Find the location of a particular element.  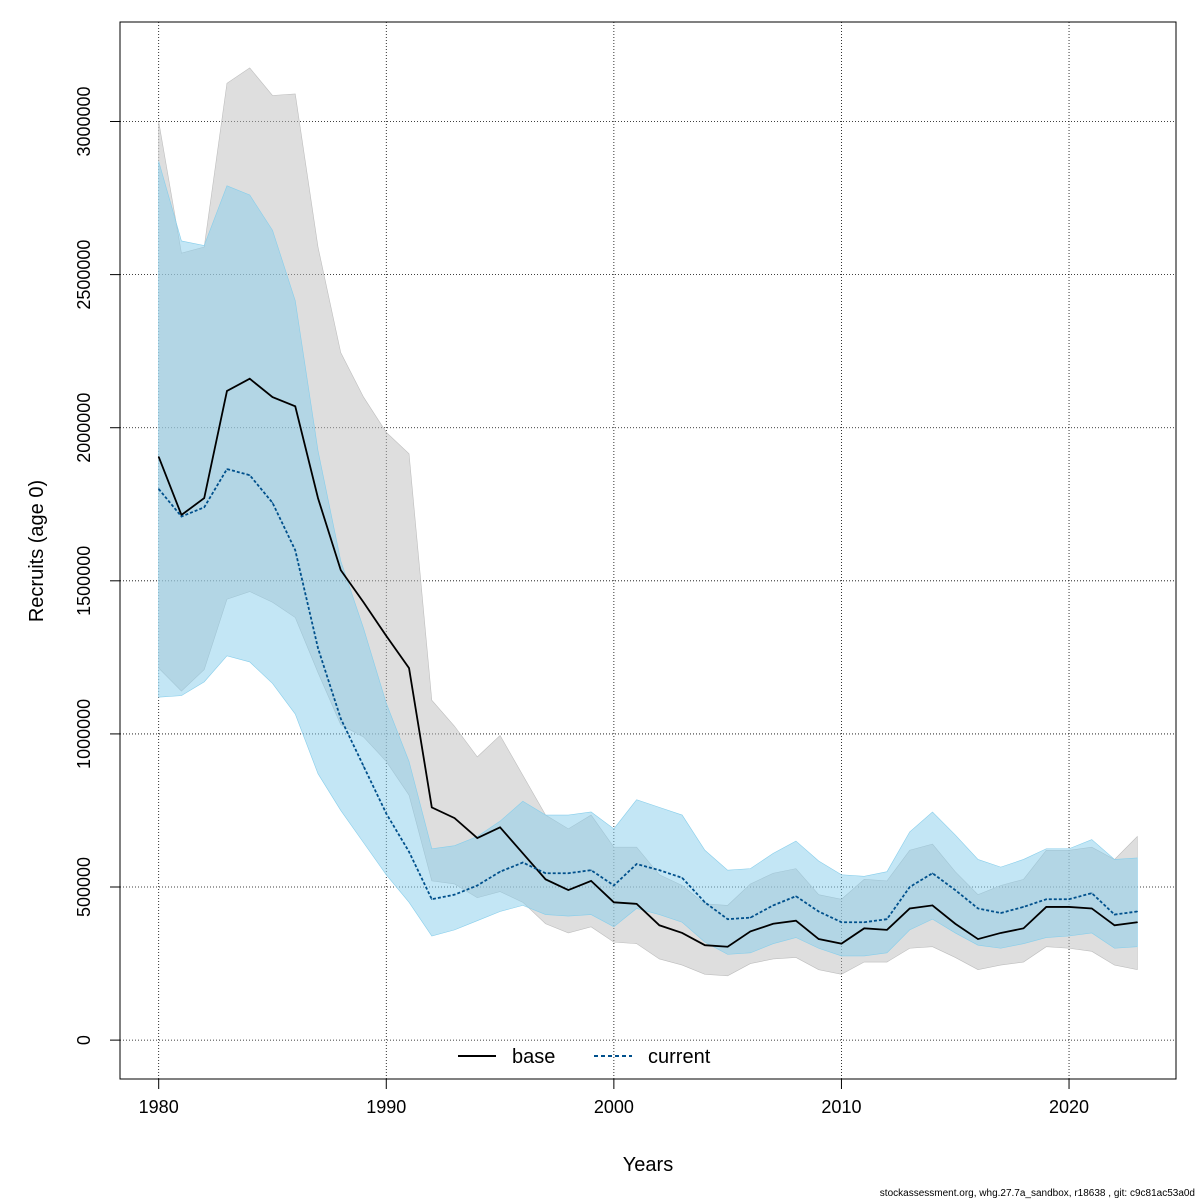

legend-label-base: base is located at coordinates (533, 1057).